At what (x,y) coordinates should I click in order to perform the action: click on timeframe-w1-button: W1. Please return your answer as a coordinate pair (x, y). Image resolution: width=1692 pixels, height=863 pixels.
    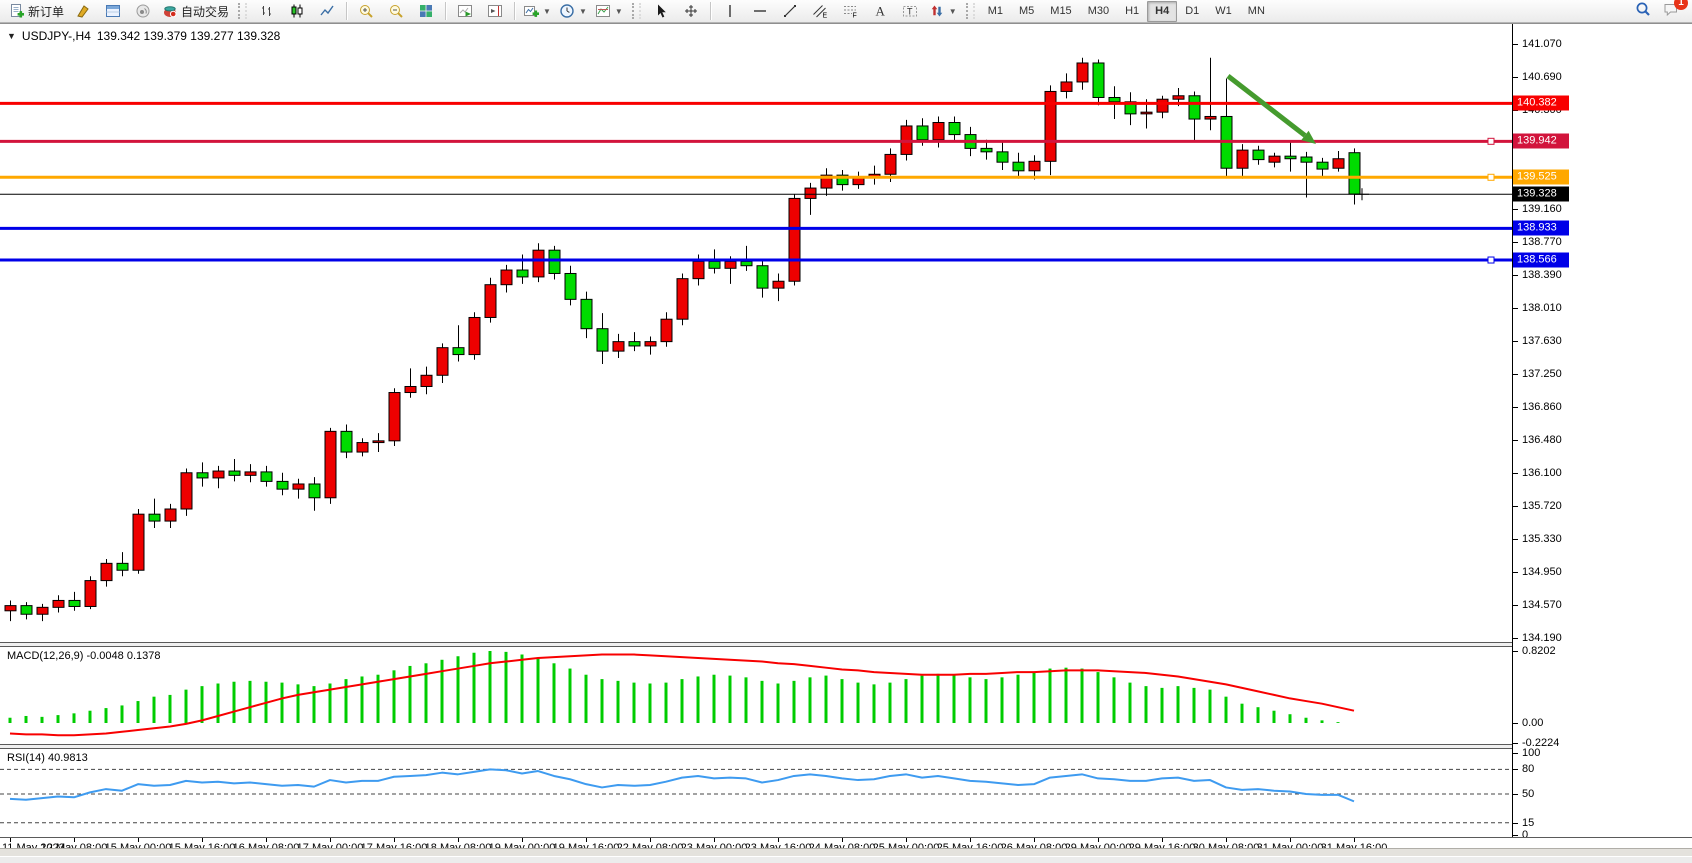
    Looking at the image, I should click on (1223, 11).